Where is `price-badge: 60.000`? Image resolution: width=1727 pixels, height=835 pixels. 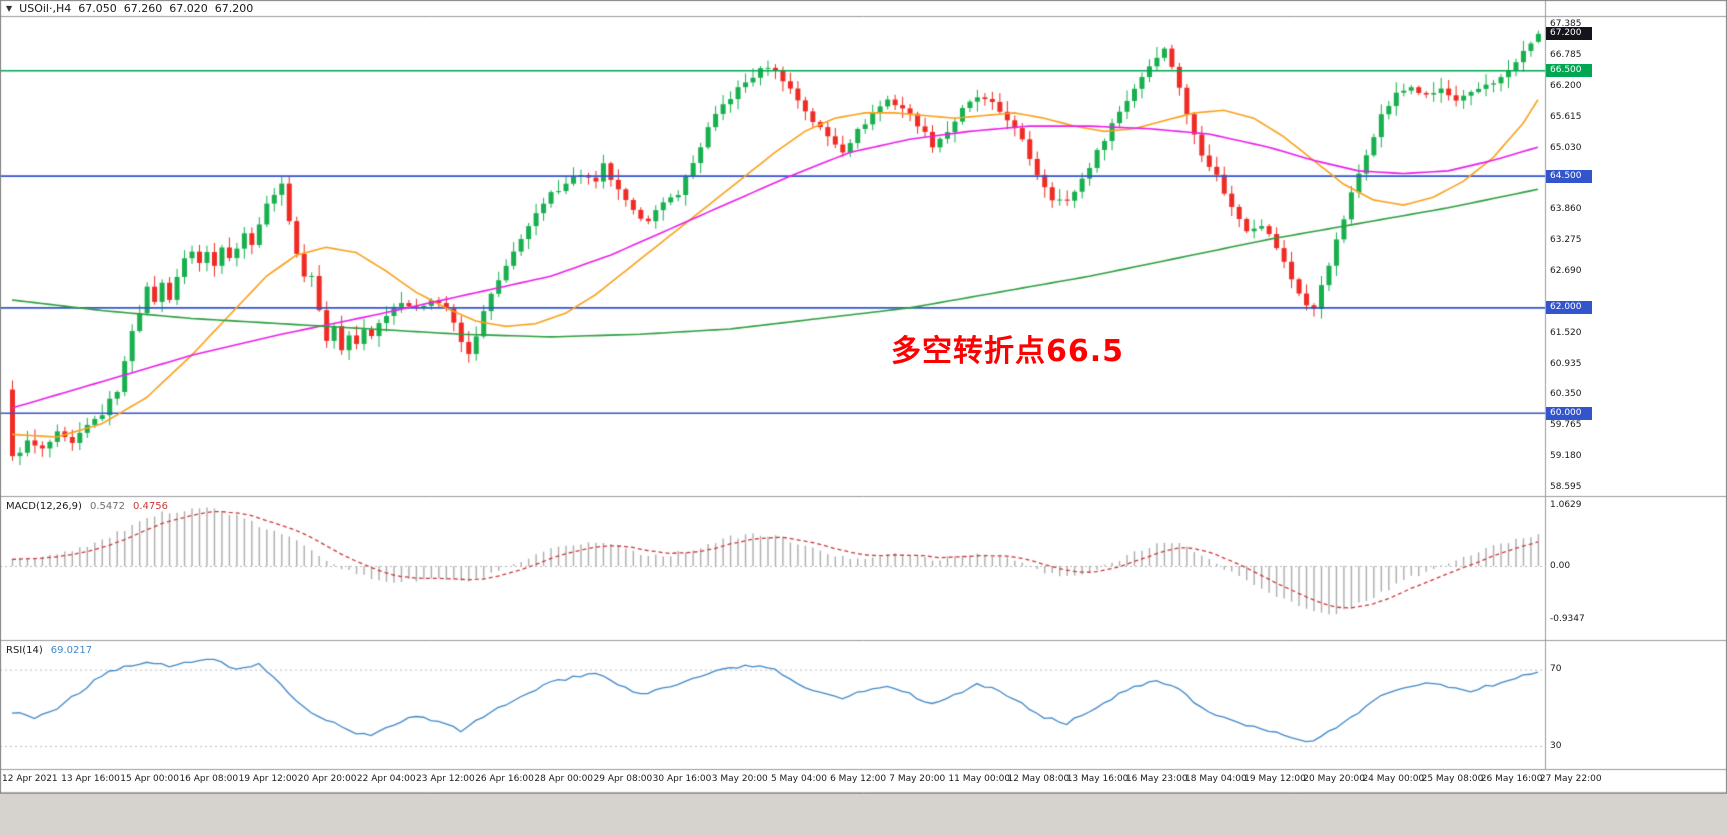 price-badge: 60.000 is located at coordinates (1569, 413).